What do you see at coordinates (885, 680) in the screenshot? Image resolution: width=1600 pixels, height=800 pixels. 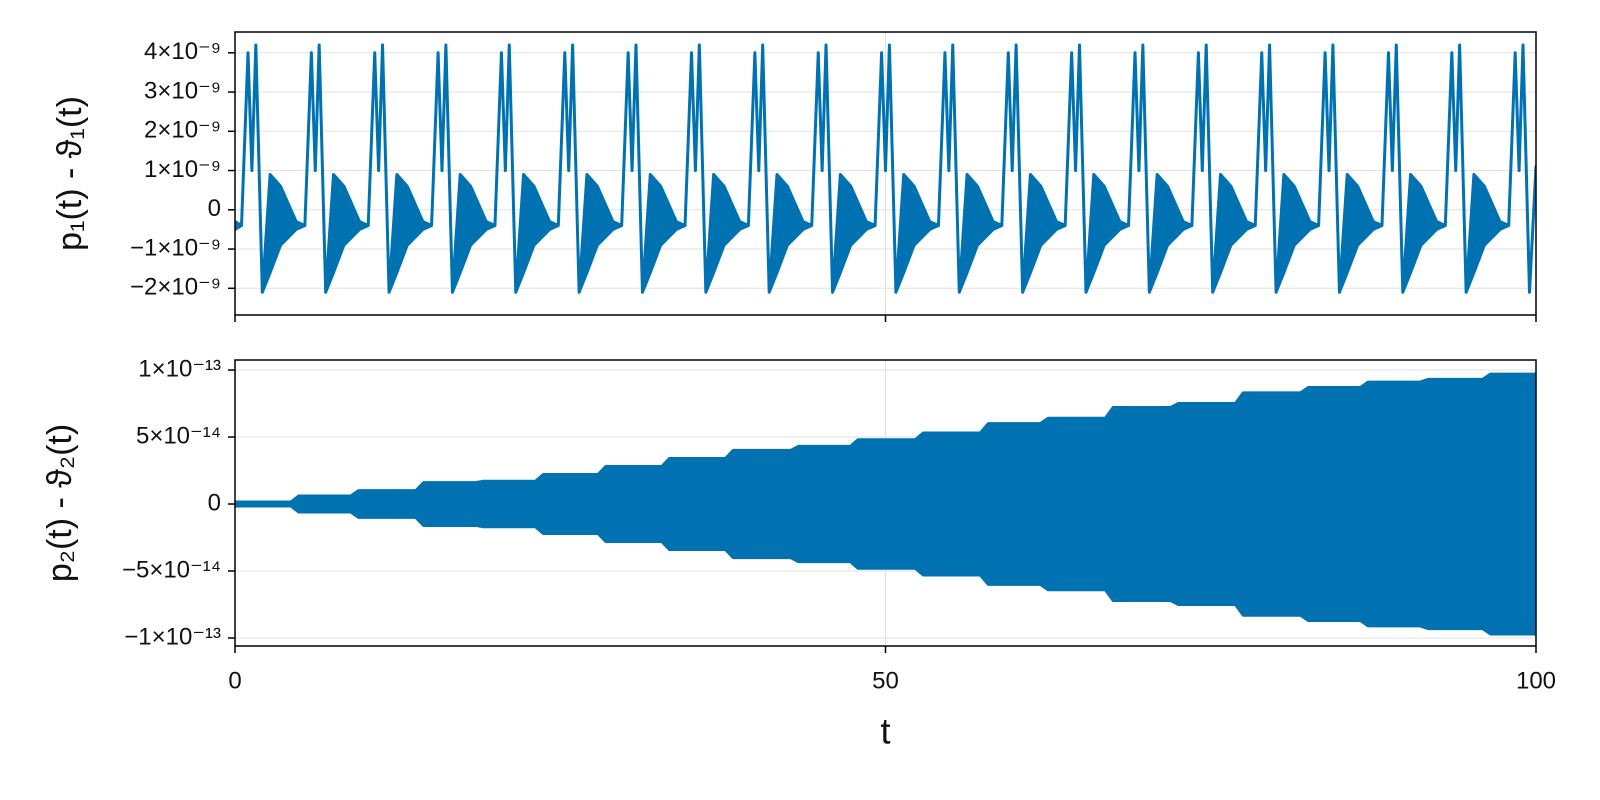 I see `x-tick-label: 50` at bounding box center [885, 680].